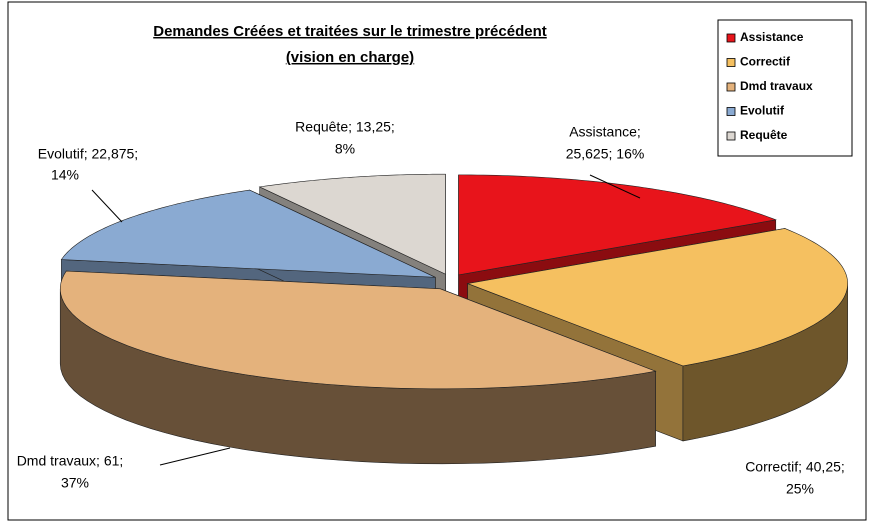 Image resolution: width=869 pixels, height=522 pixels. Describe the element at coordinates (345, 149) in the screenshot. I see `data-label: 8%` at that location.